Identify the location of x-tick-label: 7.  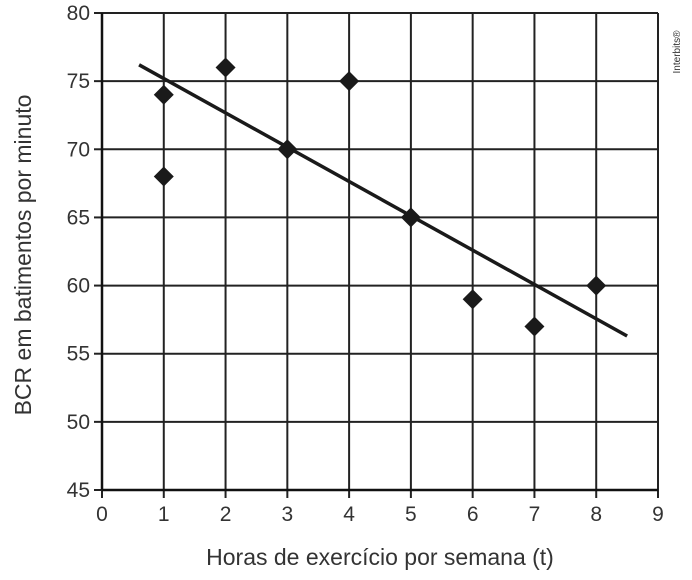
(535, 514).